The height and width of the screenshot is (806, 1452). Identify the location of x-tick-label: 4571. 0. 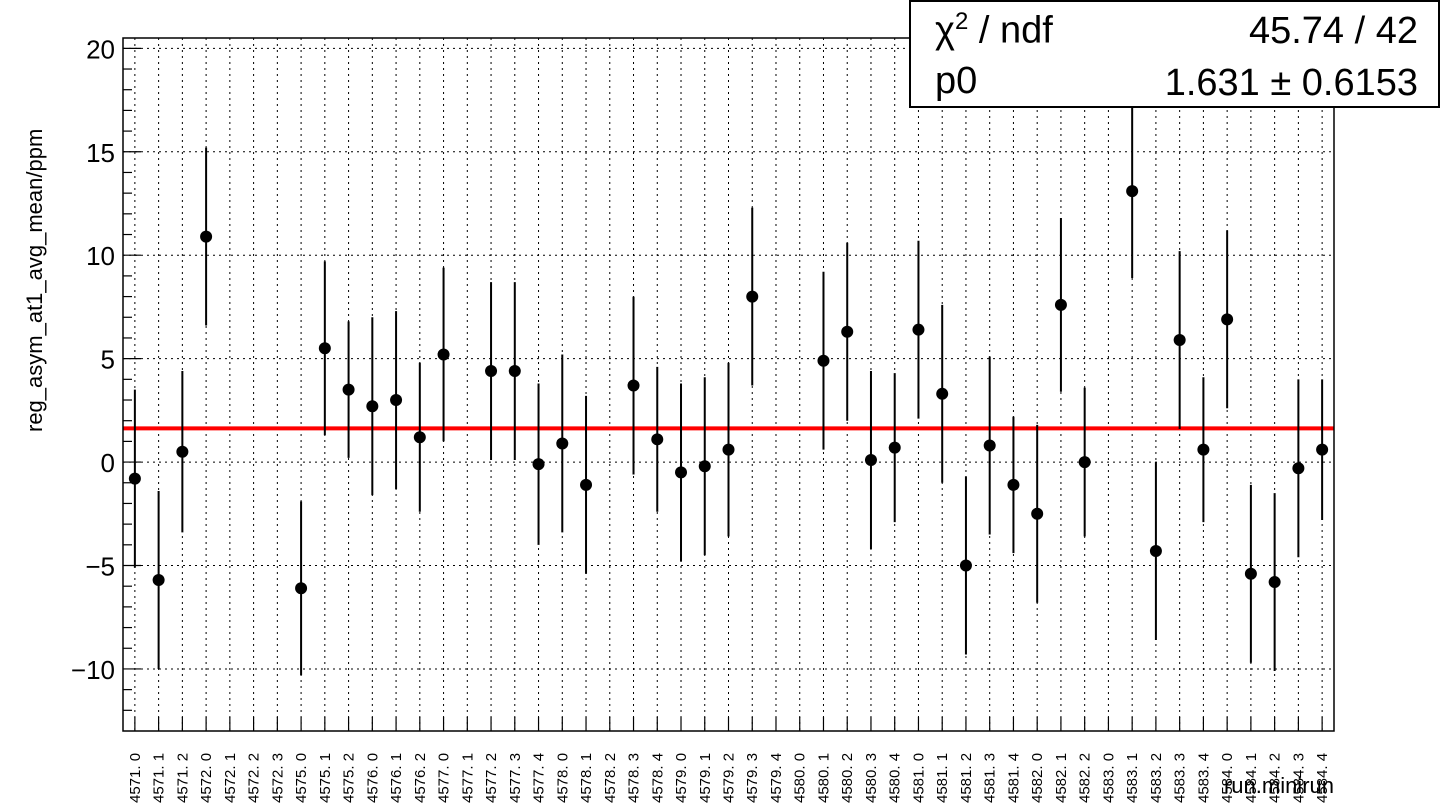
(135, 778).